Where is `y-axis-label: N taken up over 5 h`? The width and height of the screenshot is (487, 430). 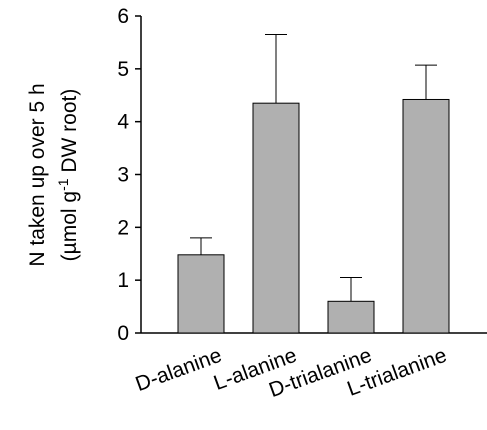
y-axis-label: N taken up over 5 h is located at coordinates (37, 174).